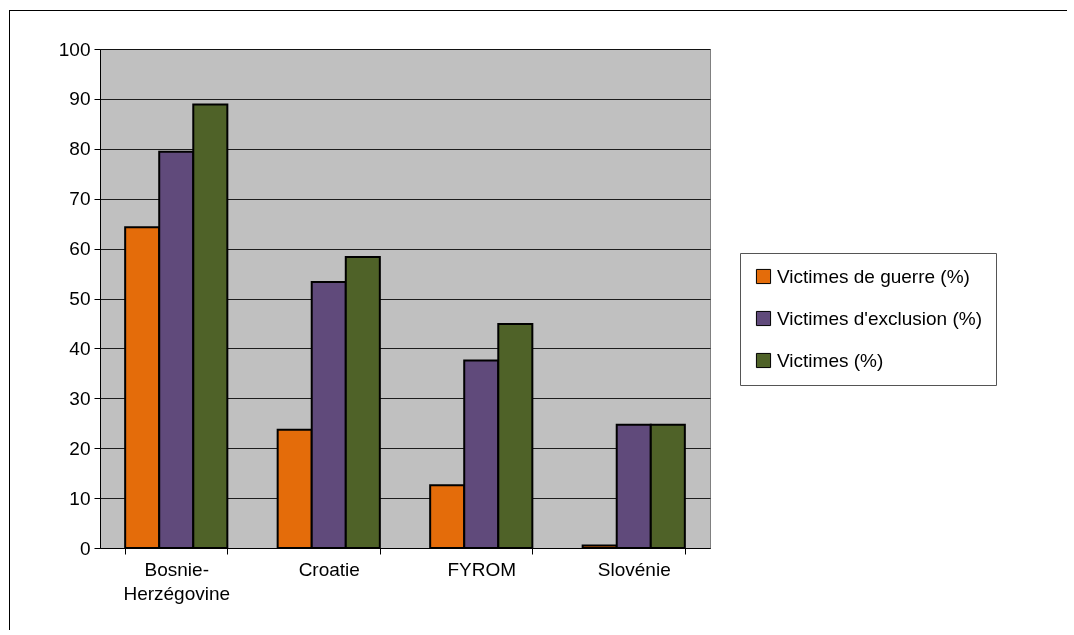 This screenshot has height=635, width=1074. What do you see at coordinates (74, 49) in the screenshot?
I see `y-tick-label: 100` at bounding box center [74, 49].